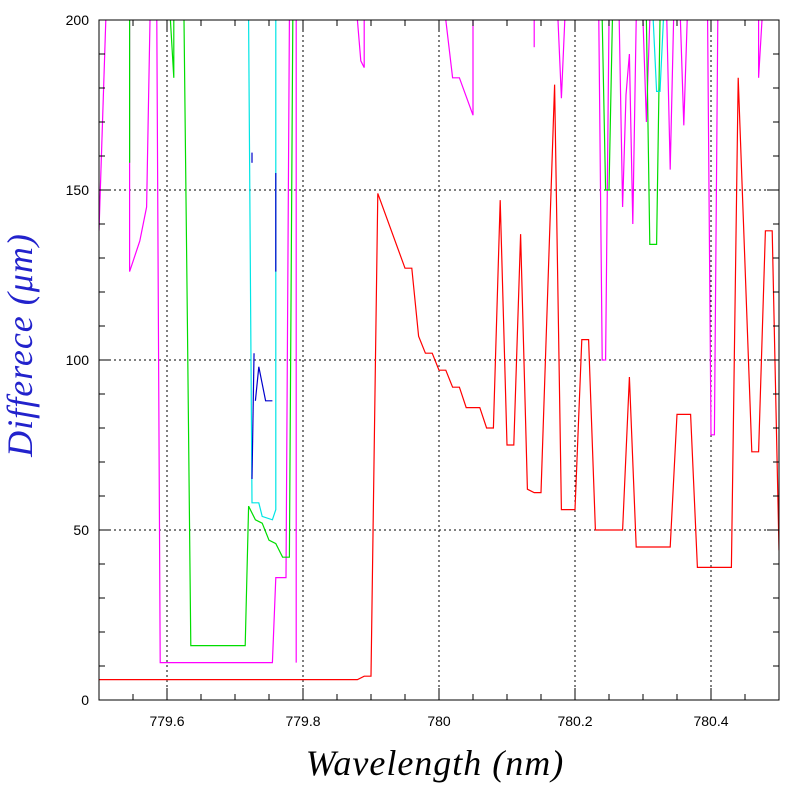 Image resolution: width=797 pixels, height=797 pixels. What do you see at coordinates (20, 345) in the screenshot?
I see `y-axis-label: Differece (μm)` at bounding box center [20, 345].